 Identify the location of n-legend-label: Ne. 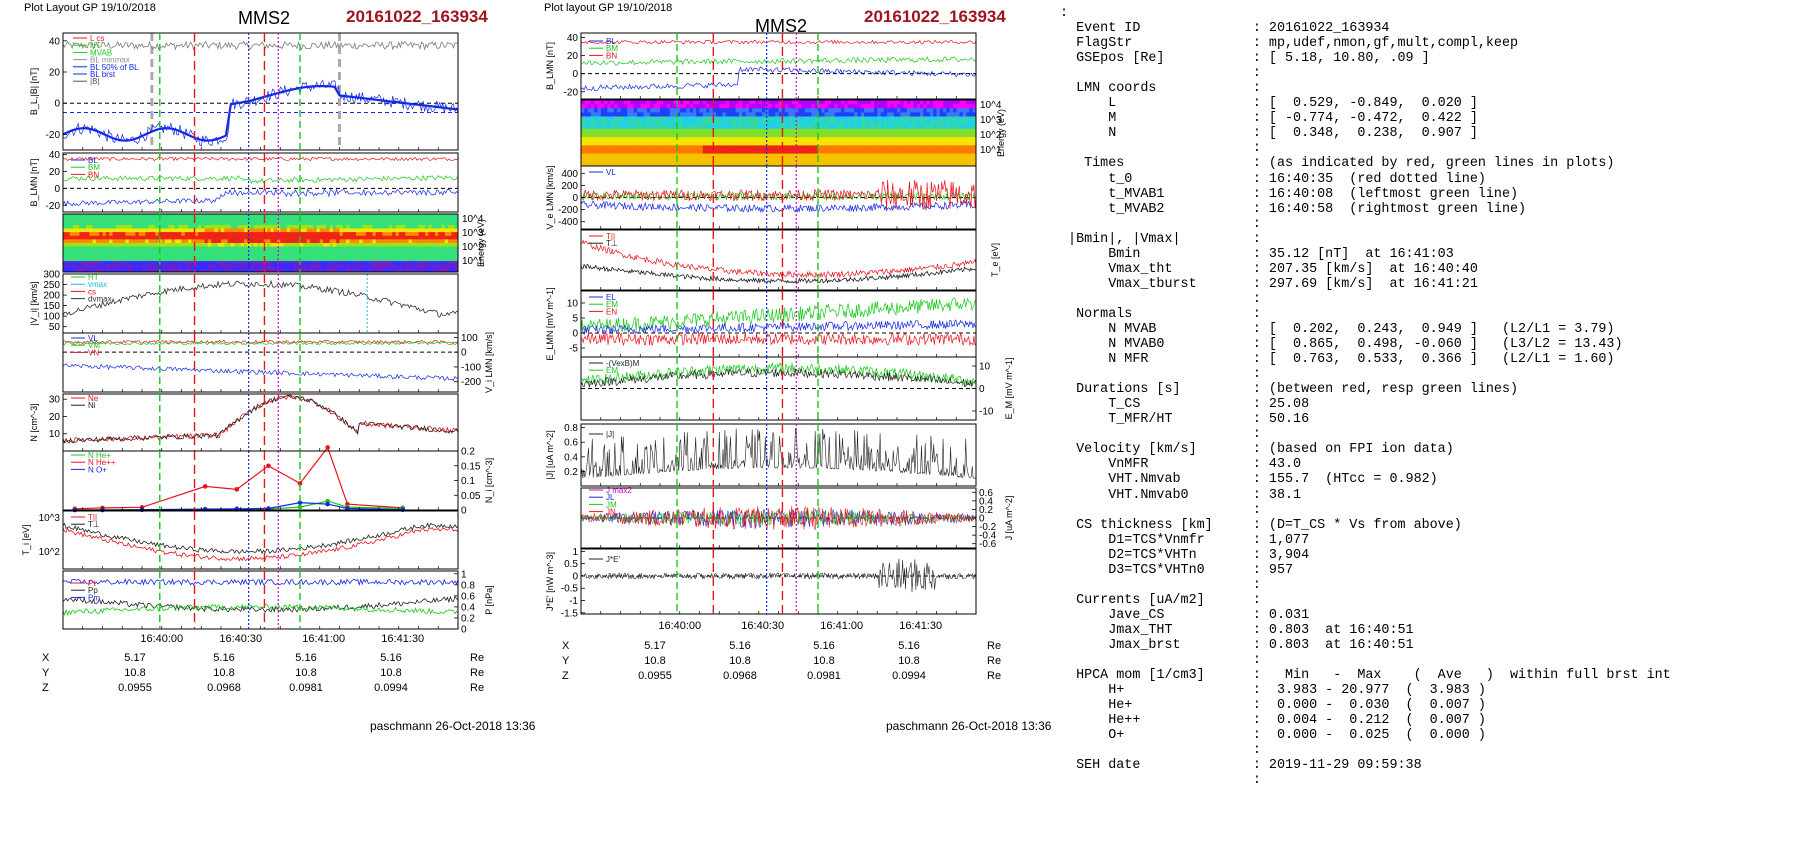
(93, 398).